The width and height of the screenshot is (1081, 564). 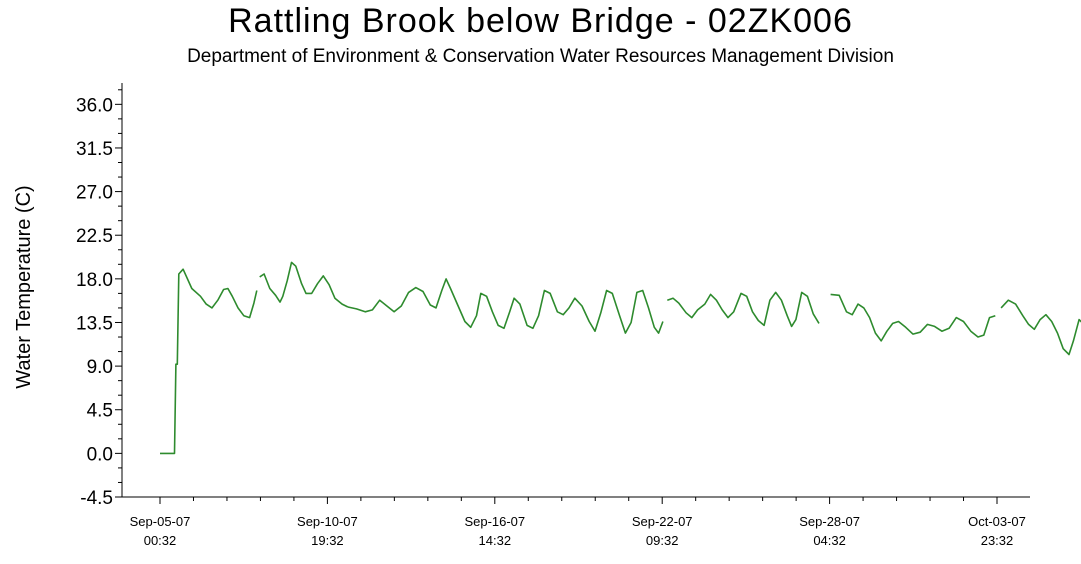 What do you see at coordinates (662, 540) in the screenshot?
I see `x-tick-time: 09:32` at bounding box center [662, 540].